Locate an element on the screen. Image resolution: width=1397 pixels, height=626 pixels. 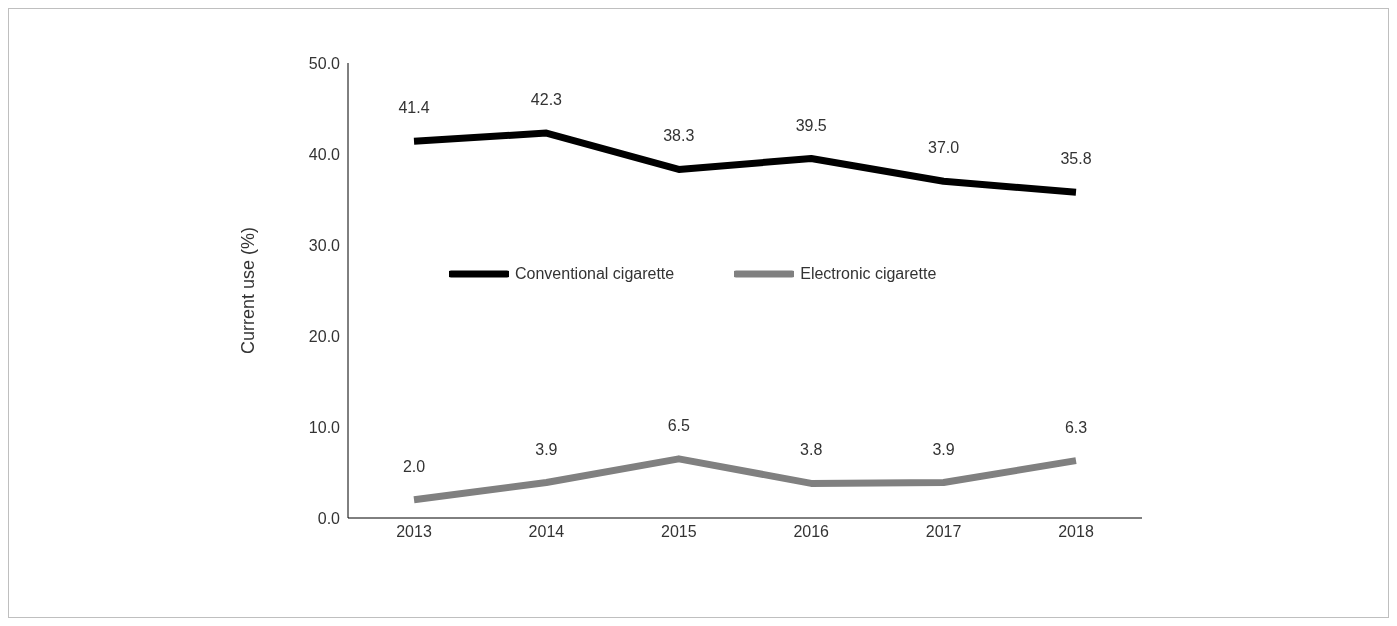
data-label: 35.8 is located at coordinates (1076, 159).